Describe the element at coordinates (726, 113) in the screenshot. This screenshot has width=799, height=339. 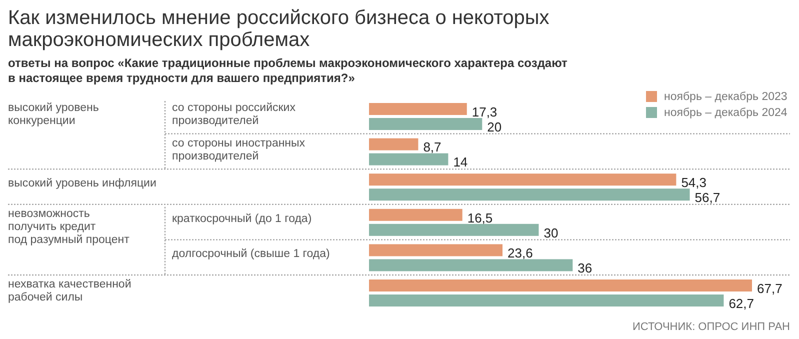
I see `legend-label: ноябрь – декабрь 2024` at that location.